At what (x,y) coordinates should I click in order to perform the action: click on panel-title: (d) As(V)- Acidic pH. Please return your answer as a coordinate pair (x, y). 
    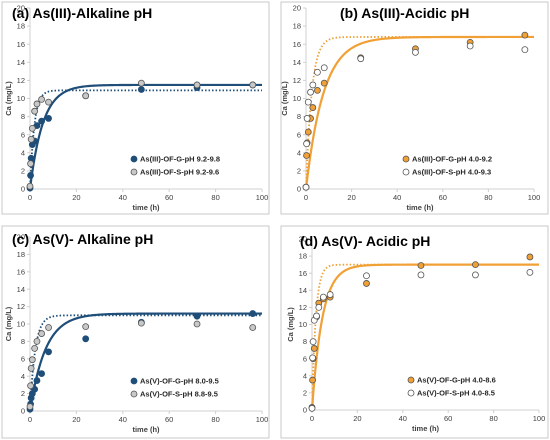
    Looking at the image, I should click on (365, 241).